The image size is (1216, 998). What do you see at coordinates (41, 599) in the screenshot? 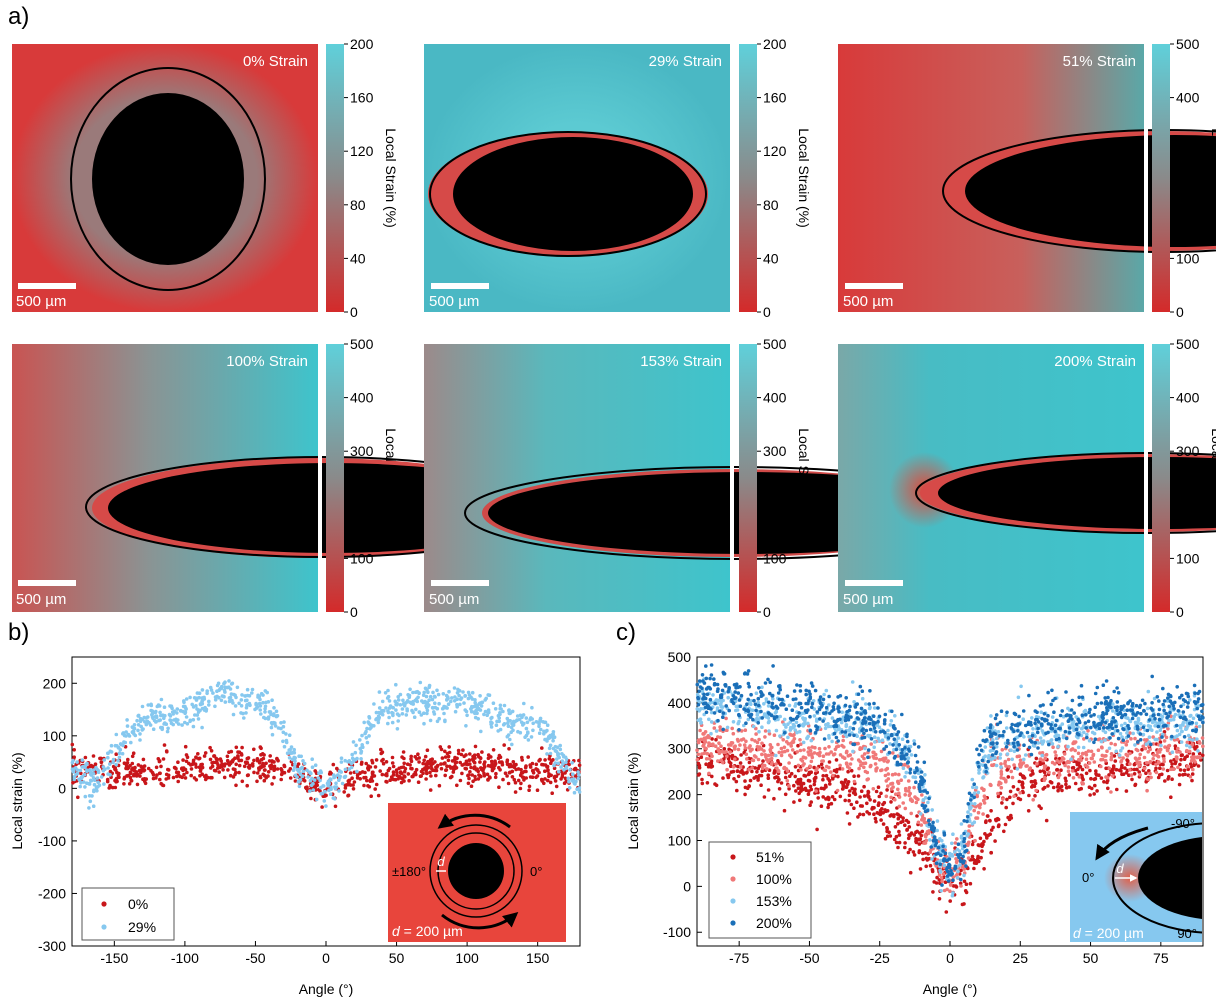
I see `scale-bar-label: 500 µm` at bounding box center [41, 599].